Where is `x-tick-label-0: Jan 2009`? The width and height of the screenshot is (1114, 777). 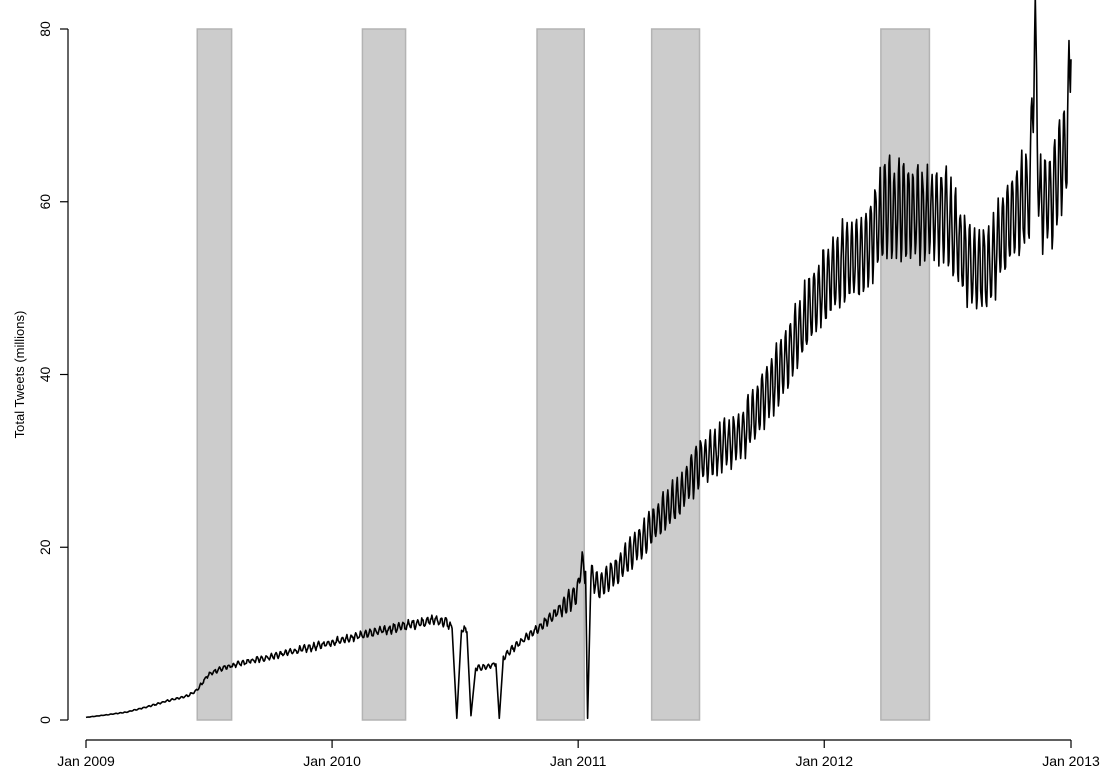
x-tick-label-0: Jan 2009 is located at coordinates (86, 761).